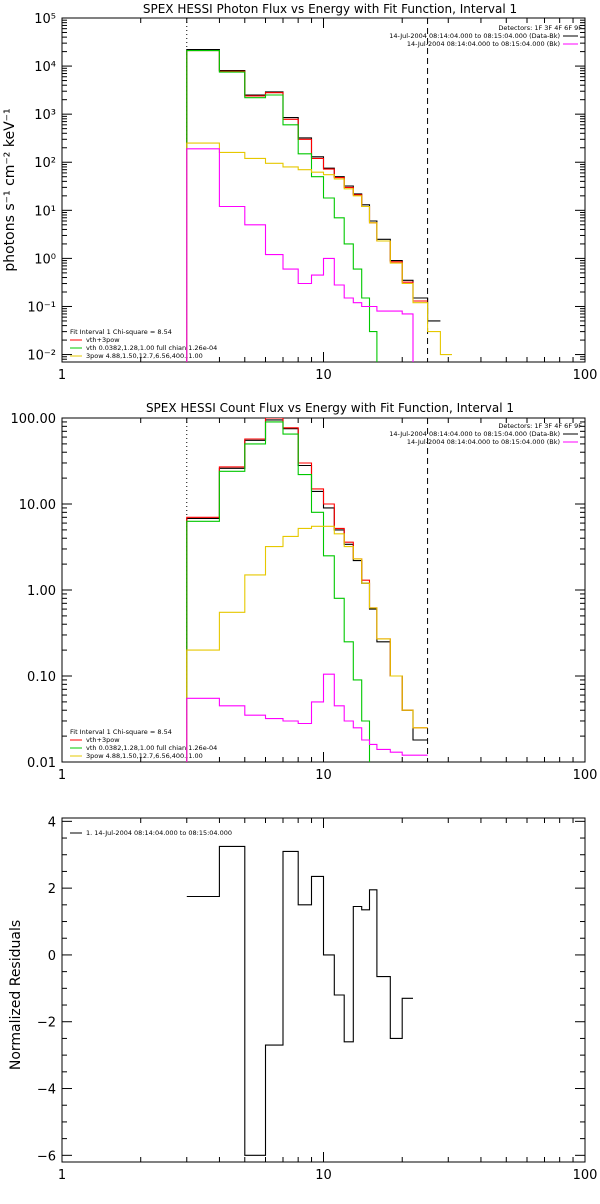  I want to click on y-tick-label: 10⁰, so click(45, 259).